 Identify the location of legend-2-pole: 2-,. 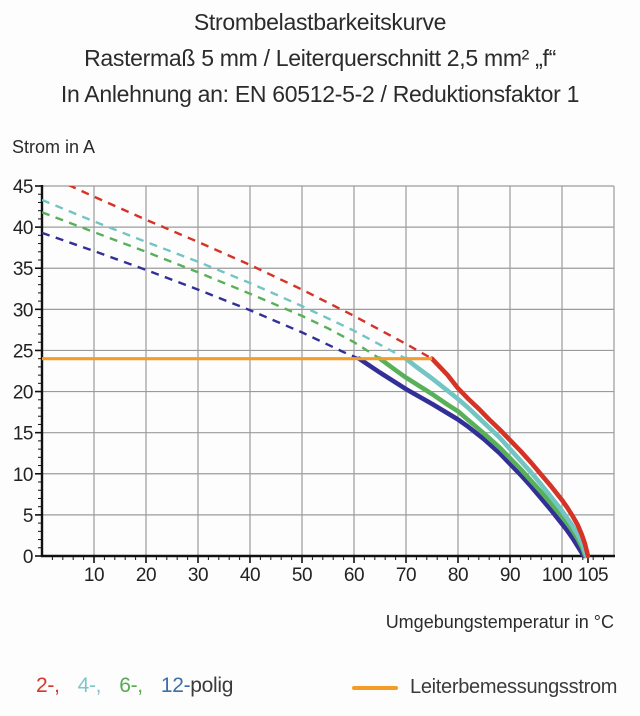
(48, 685).